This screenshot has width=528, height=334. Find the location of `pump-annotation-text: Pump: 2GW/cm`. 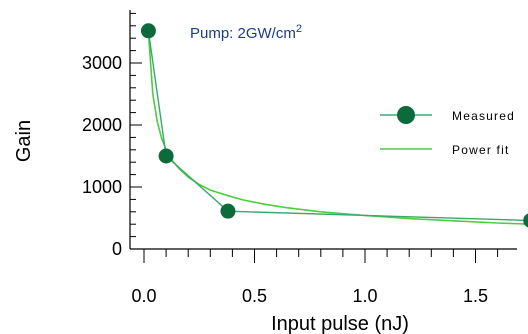

pump-annotation-text: Pump: 2GW/cm is located at coordinates (243, 33).